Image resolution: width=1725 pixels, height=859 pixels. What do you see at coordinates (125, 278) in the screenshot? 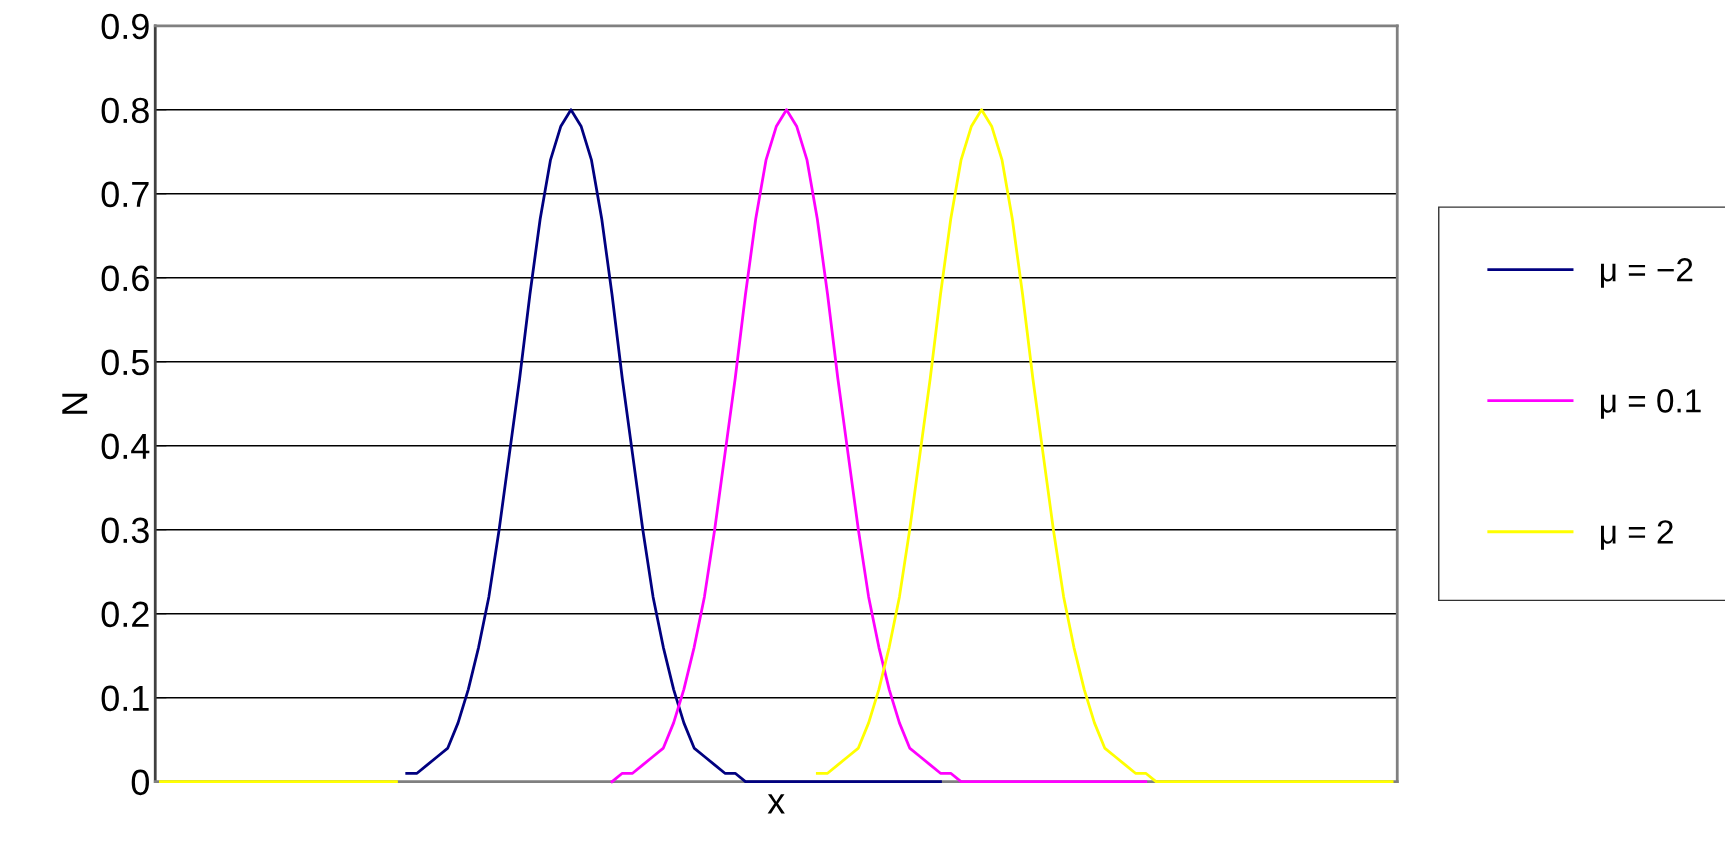
I see `y-tick-label: 0.6` at bounding box center [125, 278].